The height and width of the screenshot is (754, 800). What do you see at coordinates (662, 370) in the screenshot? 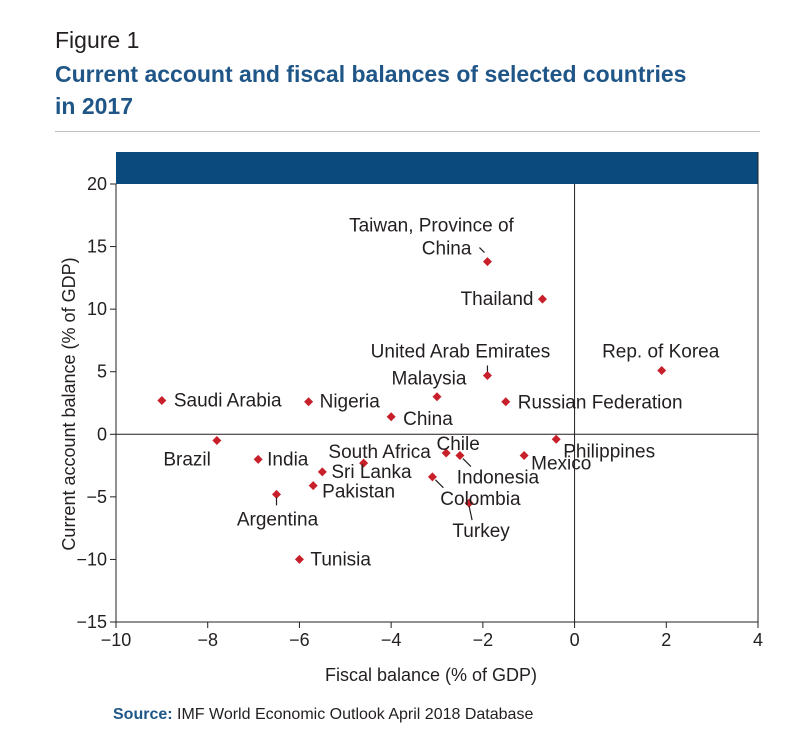
I see `point-rep-of-korea` at bounding box center [662, 370].